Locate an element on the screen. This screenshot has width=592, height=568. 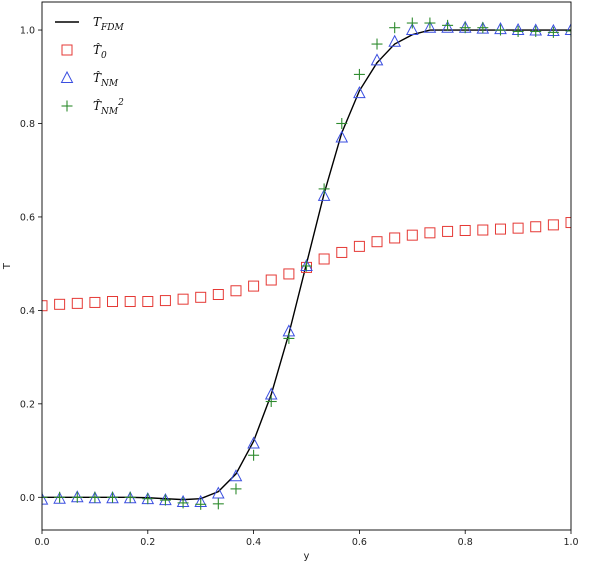
x-tick-label: 0.6 is located at coordinates (359, 542).